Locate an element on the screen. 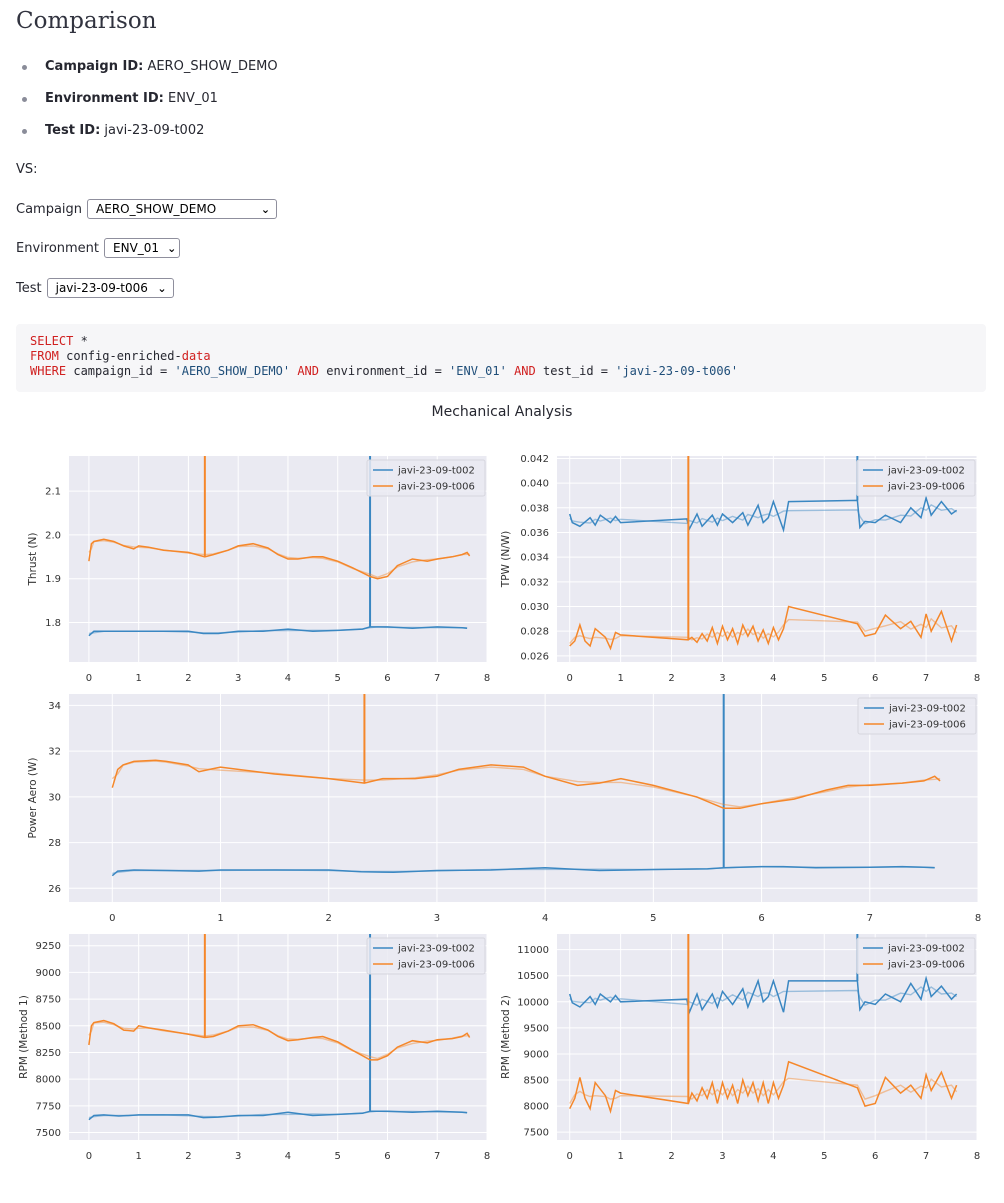 The width and height of the screenshot is (1004, 1203). sql-string: 'javi-23-09-t006' is located at coordinates (677, 371).